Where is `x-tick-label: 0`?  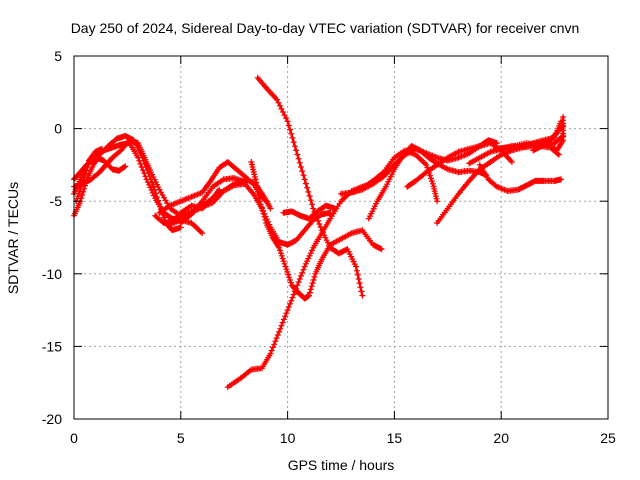
x-tick-label: 0 is located at coordinates (74, 438).